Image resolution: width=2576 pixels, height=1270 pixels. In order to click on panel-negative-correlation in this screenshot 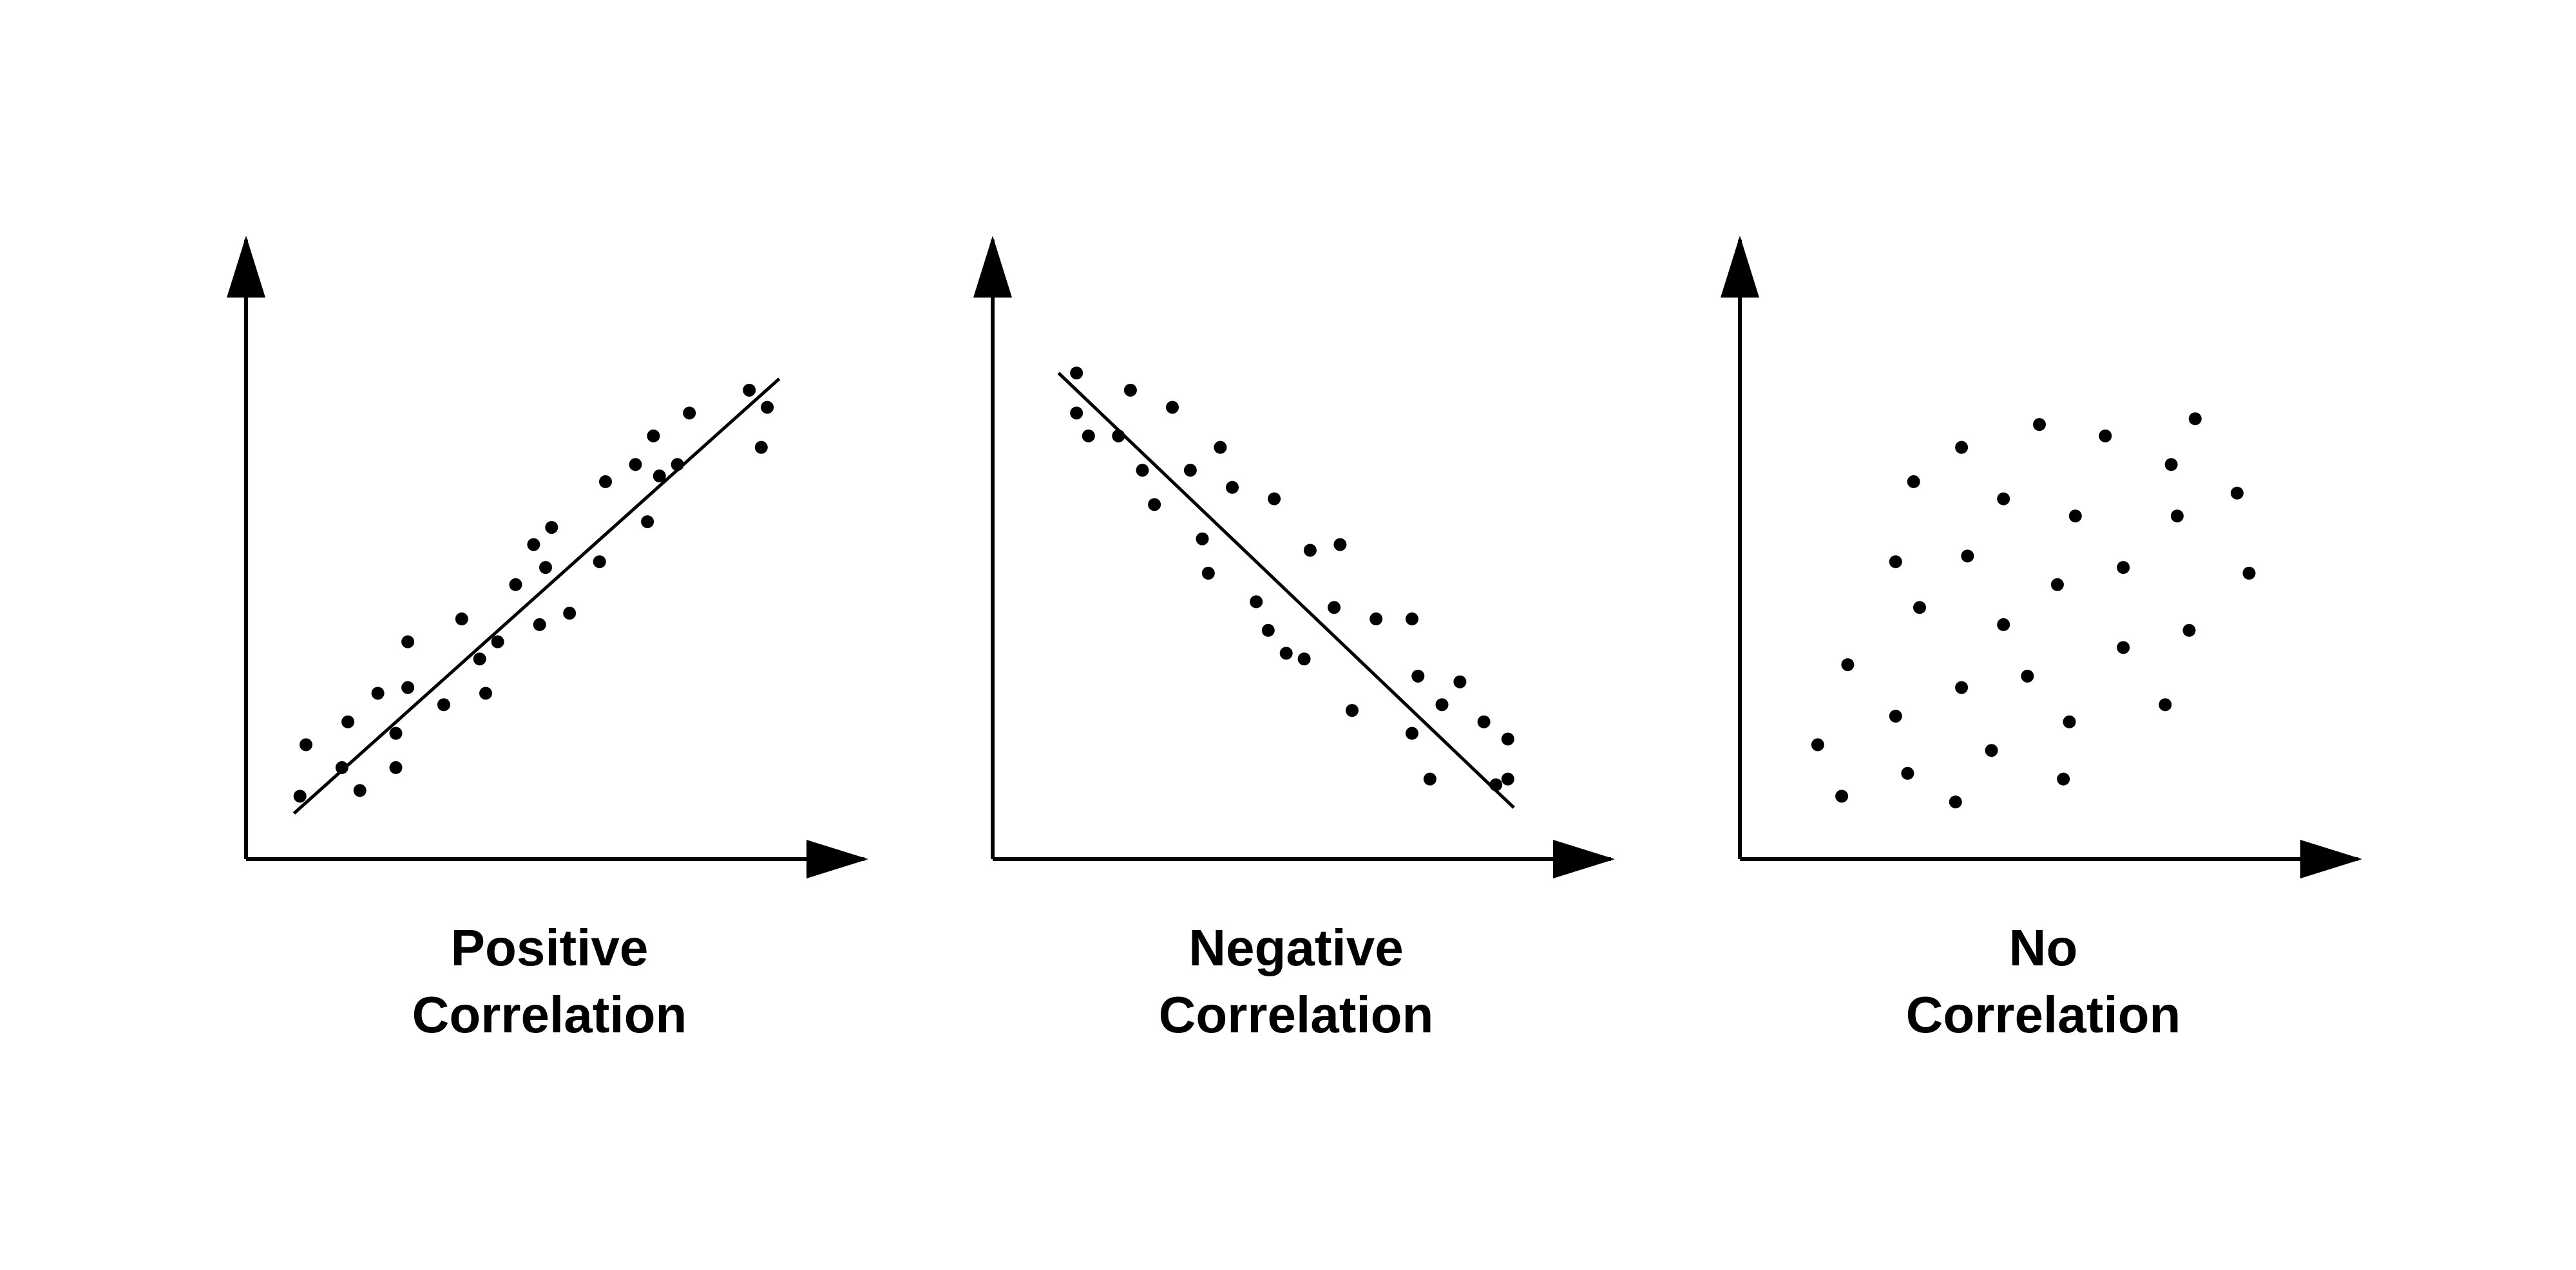, I will do `click(1294, 557)`.